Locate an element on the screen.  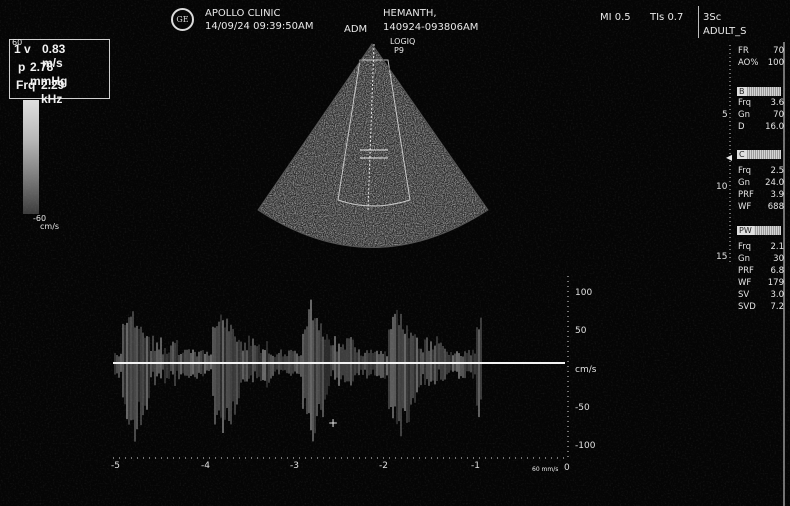
depth-mark-5: 5 is located at coordinates (725, 115).